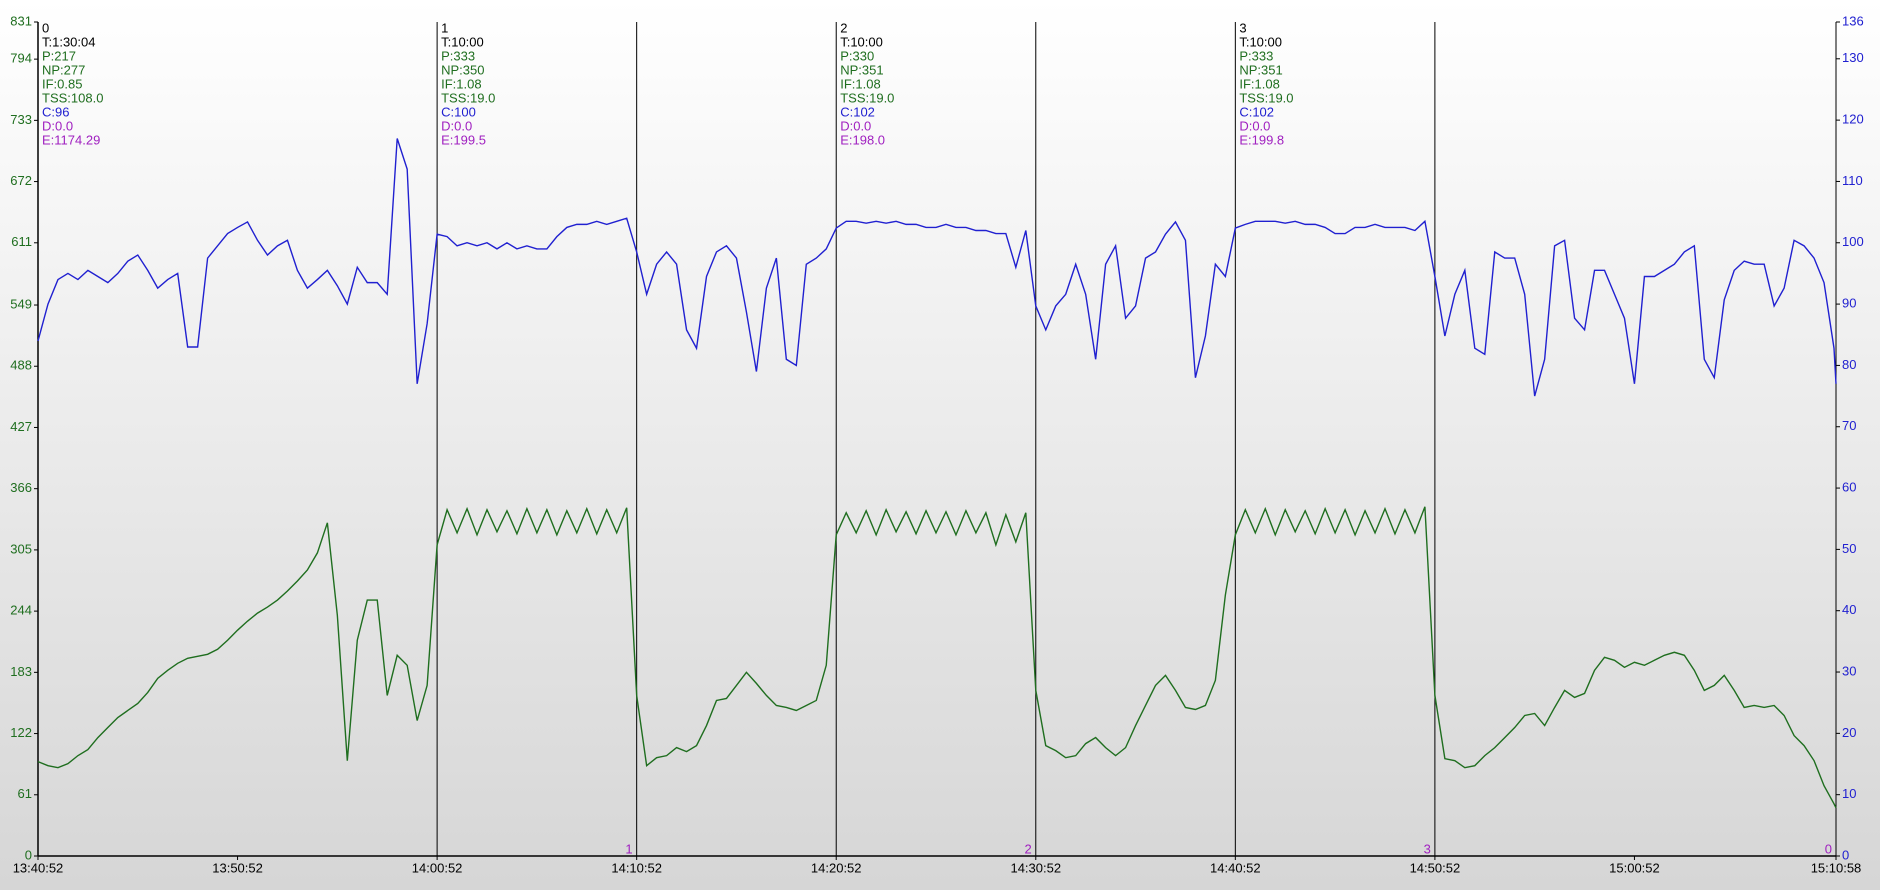  What do you see at coordinates (1261, 139) in the screenshot?
I see `lap-stat: E:199.8` at bounding box center [1261, 139].